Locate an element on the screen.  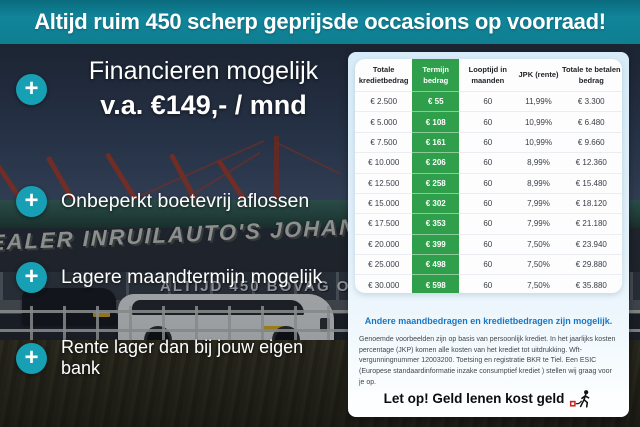
table-row: € 17.500 € 353 60 7,99% € 21.180 is located at coordinates (488, 224).